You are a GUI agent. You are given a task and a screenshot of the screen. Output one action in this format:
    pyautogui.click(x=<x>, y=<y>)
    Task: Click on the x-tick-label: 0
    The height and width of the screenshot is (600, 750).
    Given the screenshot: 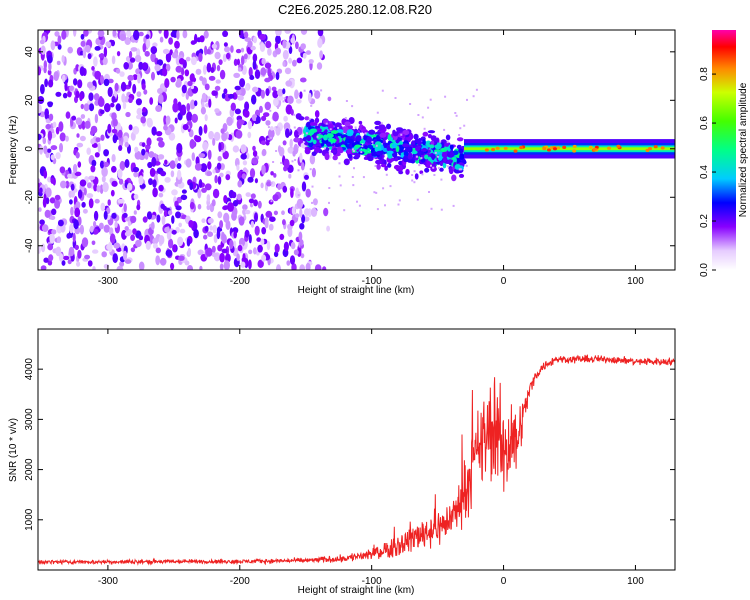 What is the action you would take?
    pyautogui.click(x=504, y=581)
    